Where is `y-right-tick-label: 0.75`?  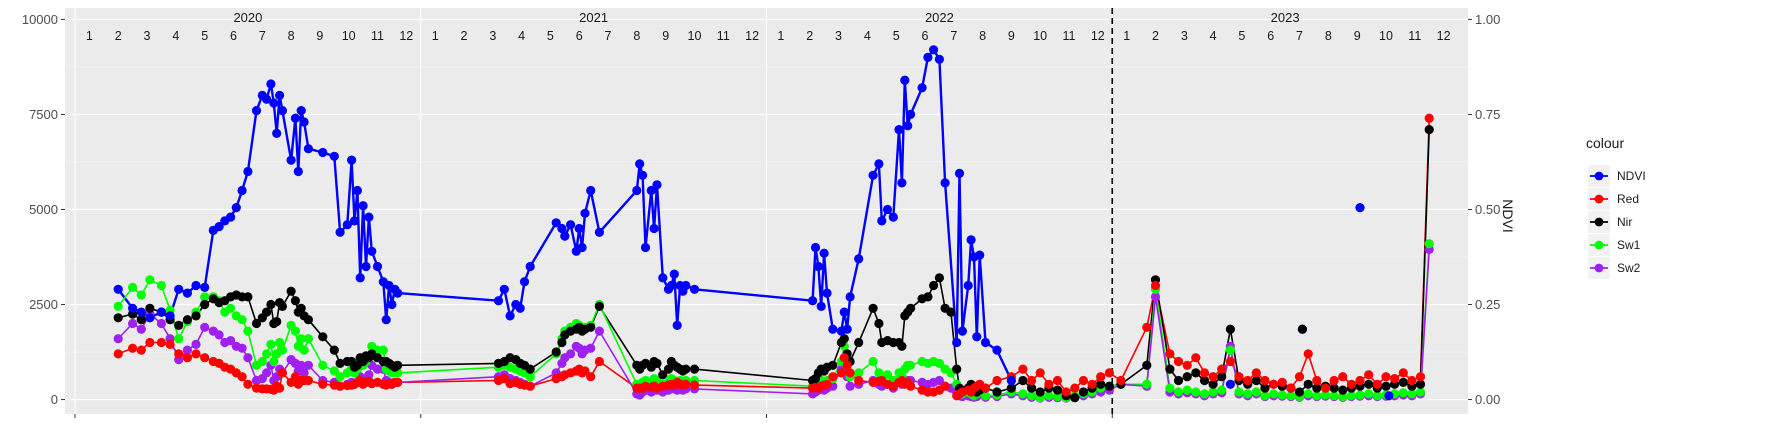
y-right-tick-label: 0.75 is located at coordinates (1487, 114).